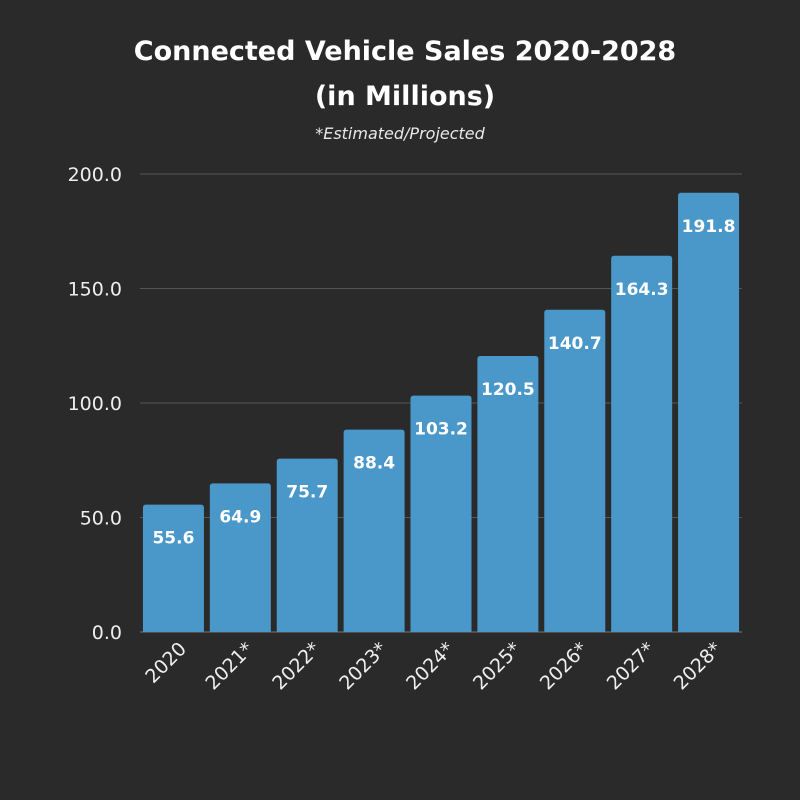 Image resolution: width=800 pixels, height=800 pixels. I want to click on x-tick-label: 2024*, so click(430, 666).